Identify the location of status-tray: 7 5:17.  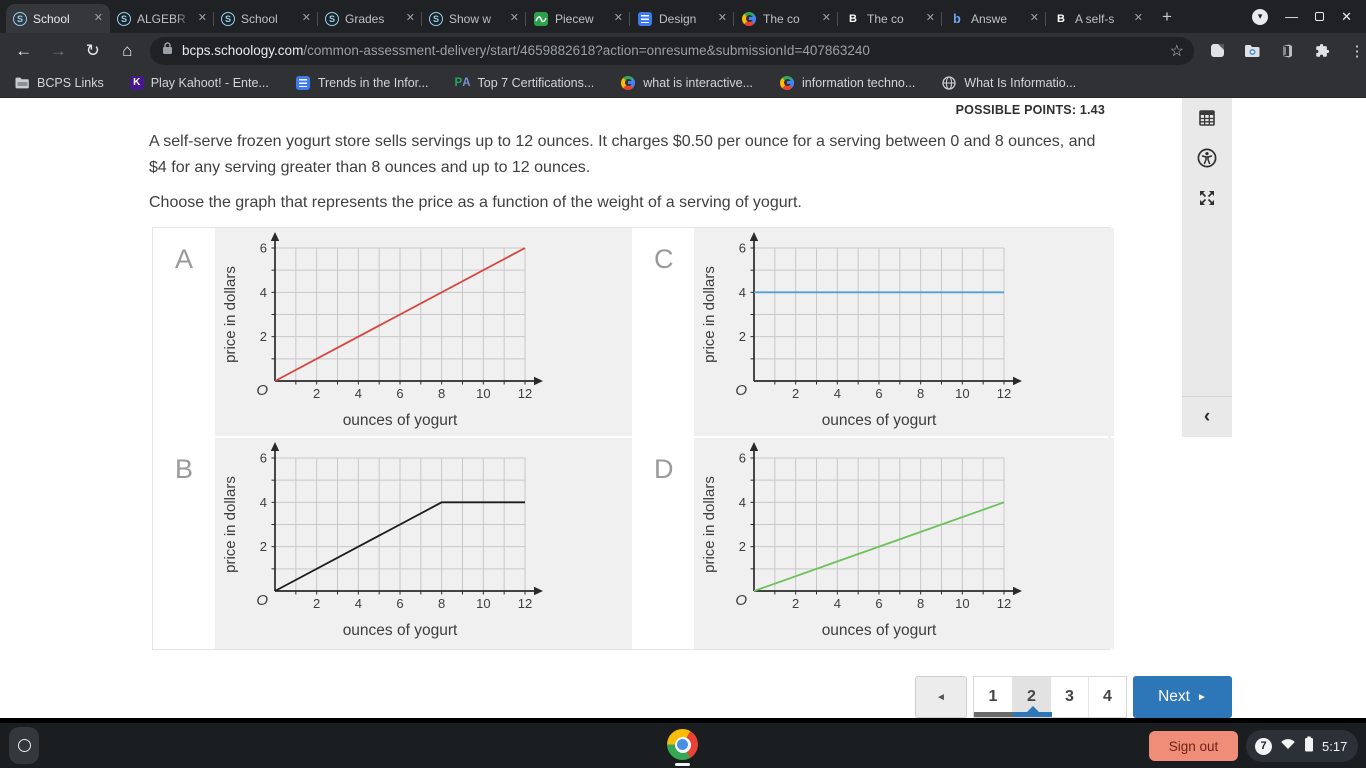
(1302, 746).